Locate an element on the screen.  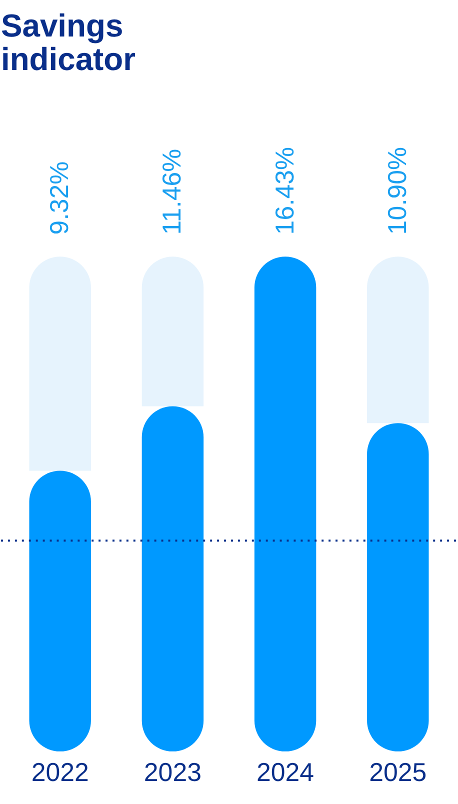
data-label: 11.46% is located at coordinates (172, 191).